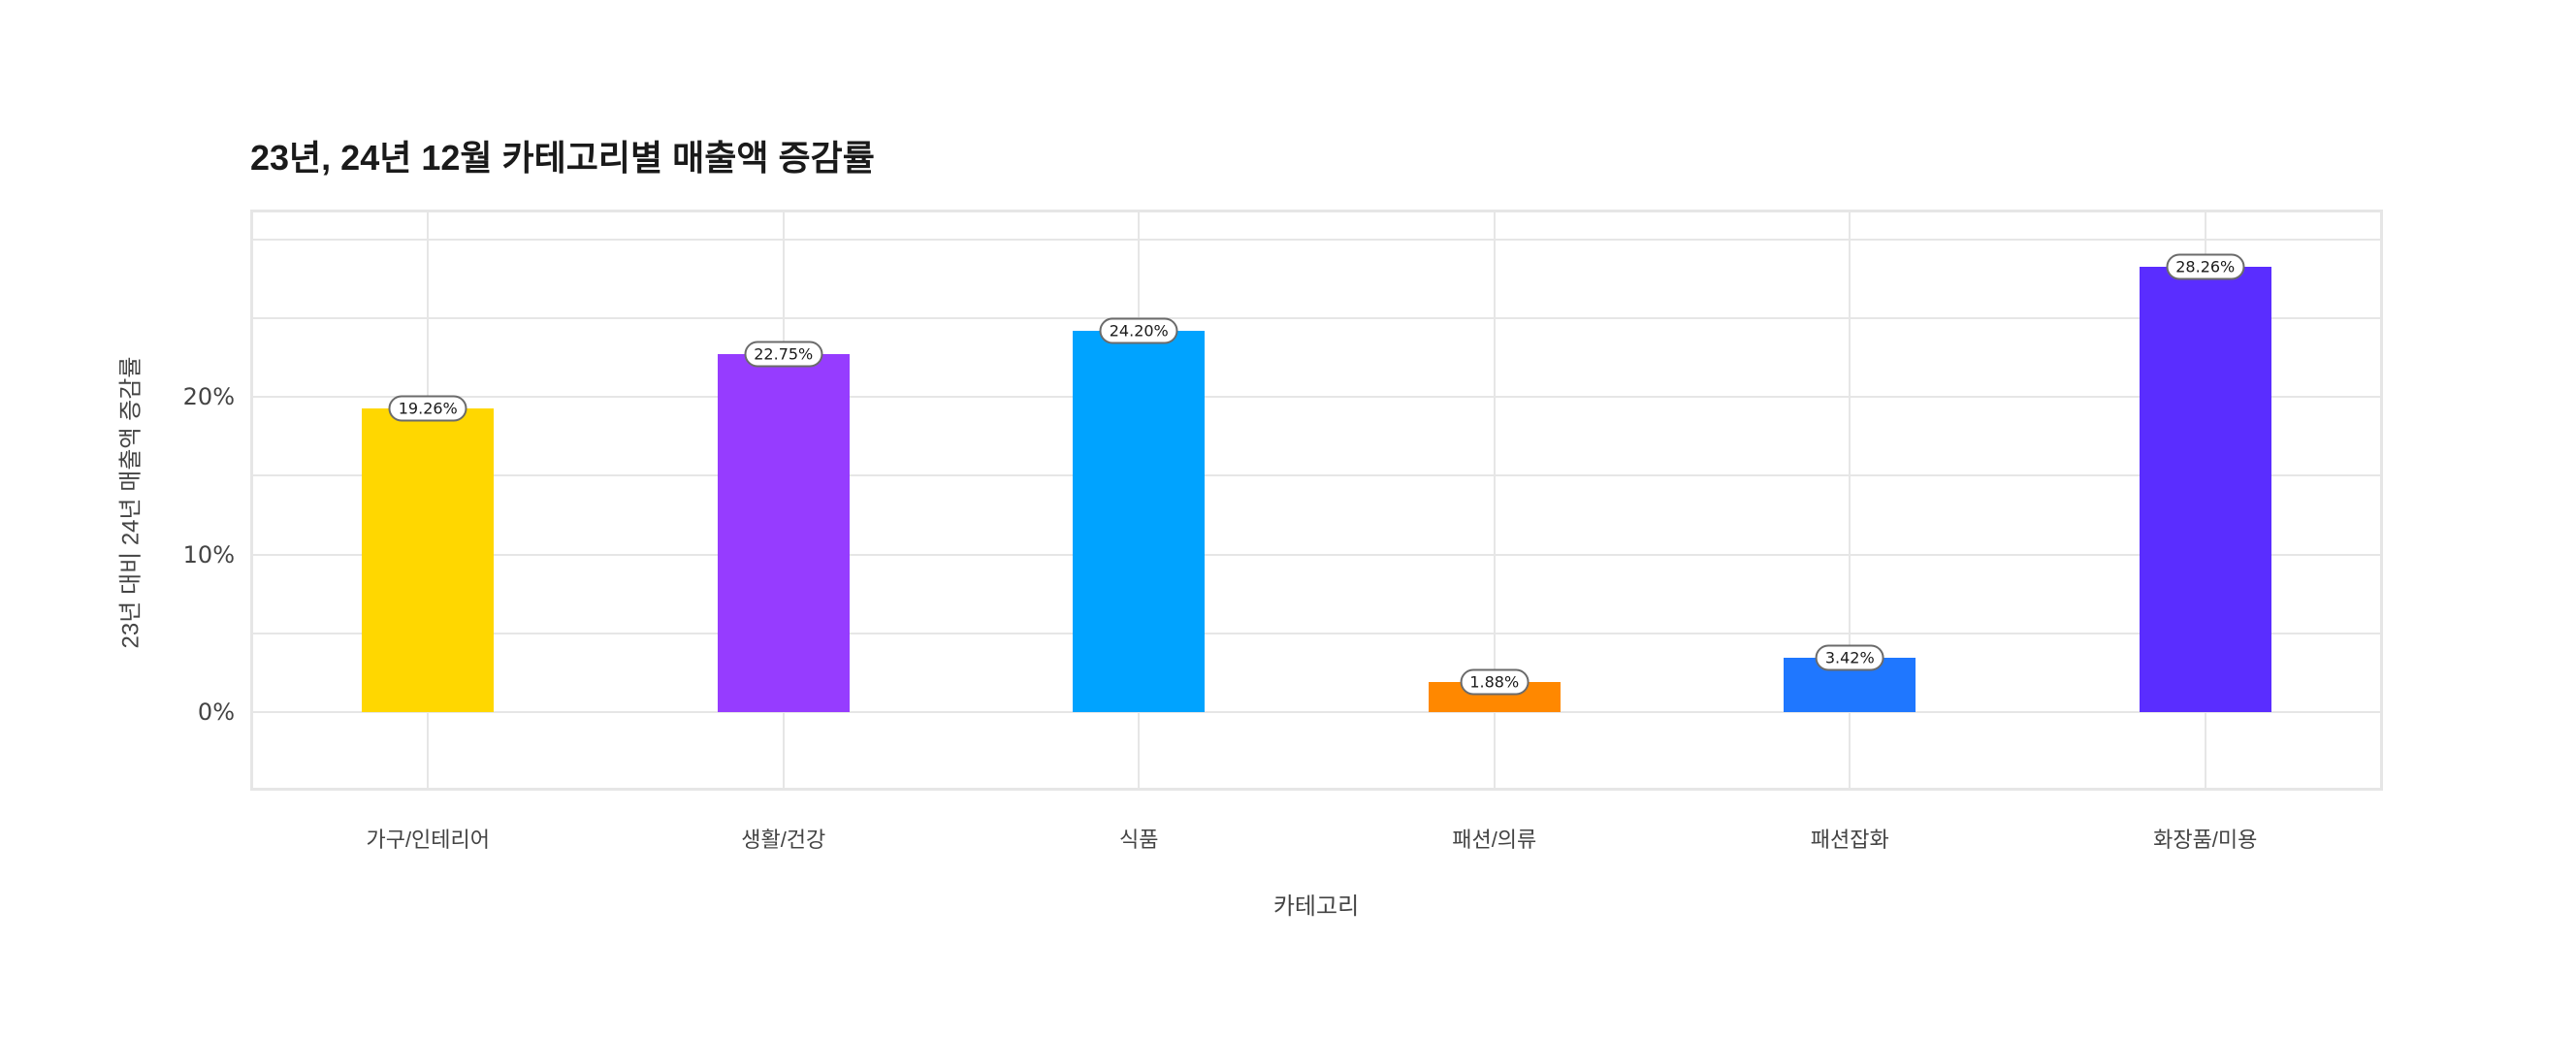 The height and width of the screenshot is (1040, 2576). What do you see at coordinates (783, 354) in the screenshot?
I see `data-label: 22.75%` at bounding box center [783, 354].